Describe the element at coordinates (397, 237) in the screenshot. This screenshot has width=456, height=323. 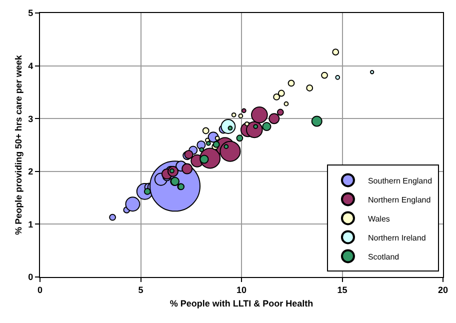
I see `legend-label: Northern Ireland` at that location.